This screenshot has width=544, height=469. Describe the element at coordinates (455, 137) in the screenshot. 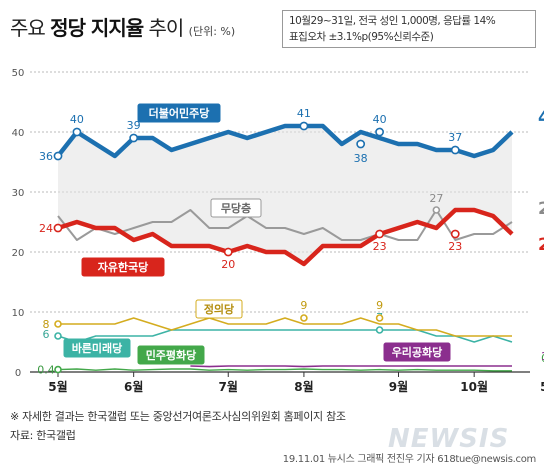

I see `data-label-democratic-21: 37` at that location.